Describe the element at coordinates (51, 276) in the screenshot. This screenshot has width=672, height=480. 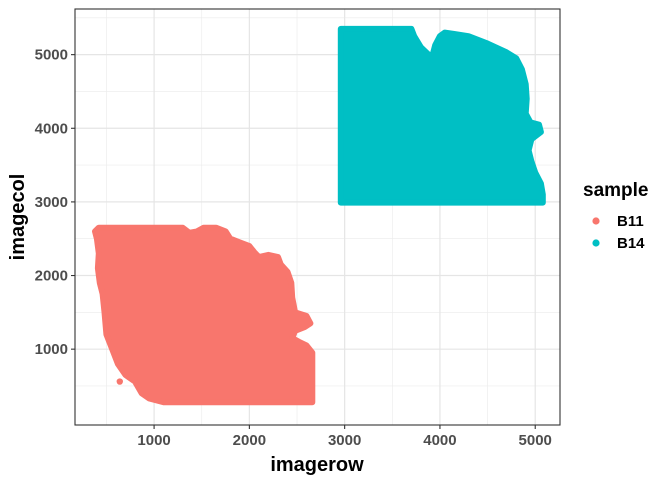
I see `y-tick-label: 2000` at that location.